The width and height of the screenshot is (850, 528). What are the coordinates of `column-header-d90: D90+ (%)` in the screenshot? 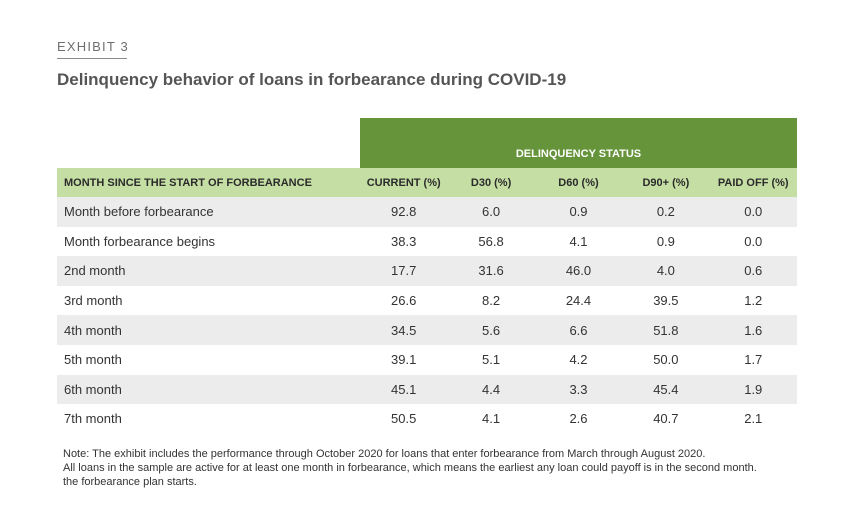 It's located at (666, 182).